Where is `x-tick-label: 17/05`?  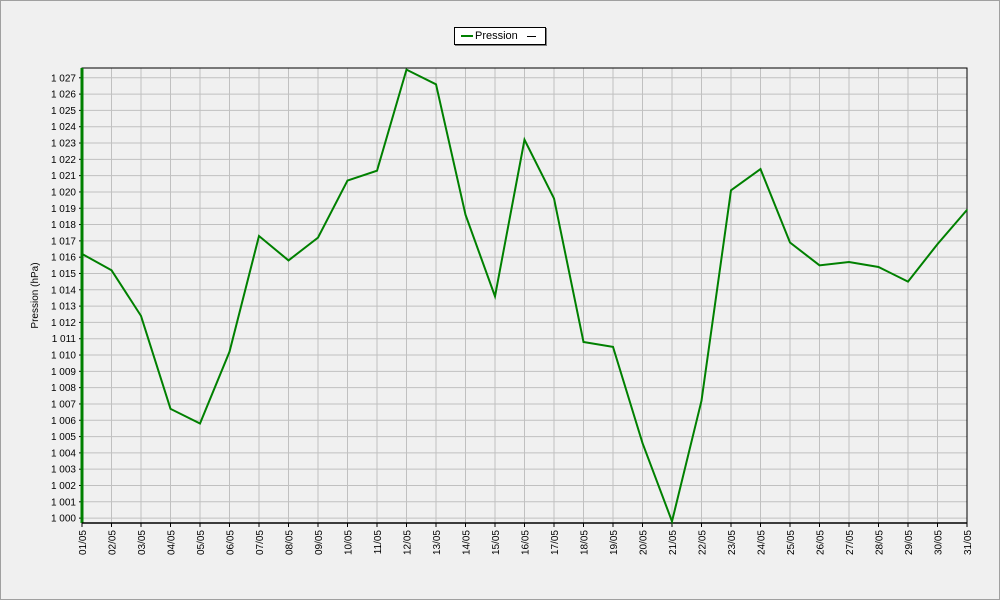
x-tick-label: 17/05 is located at coordinates (555, 542).